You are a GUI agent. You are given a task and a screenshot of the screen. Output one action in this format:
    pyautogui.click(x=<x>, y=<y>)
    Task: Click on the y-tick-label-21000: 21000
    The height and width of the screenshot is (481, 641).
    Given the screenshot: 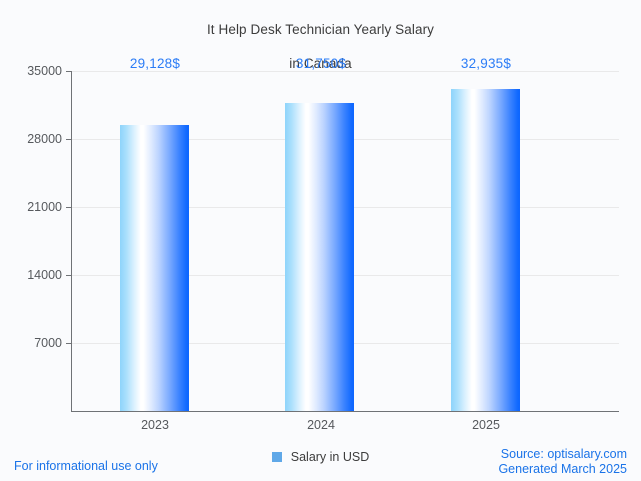 What is the action you would take?
    pyautogui.click(x=44, y=207)
    